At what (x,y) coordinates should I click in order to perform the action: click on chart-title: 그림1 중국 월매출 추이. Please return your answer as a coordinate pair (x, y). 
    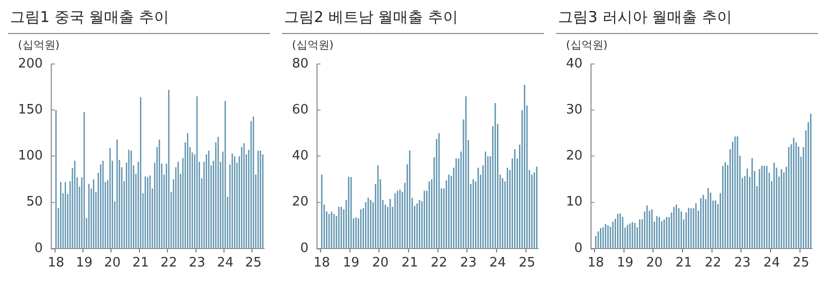
    Looking at the image, I should click on (139, 21).